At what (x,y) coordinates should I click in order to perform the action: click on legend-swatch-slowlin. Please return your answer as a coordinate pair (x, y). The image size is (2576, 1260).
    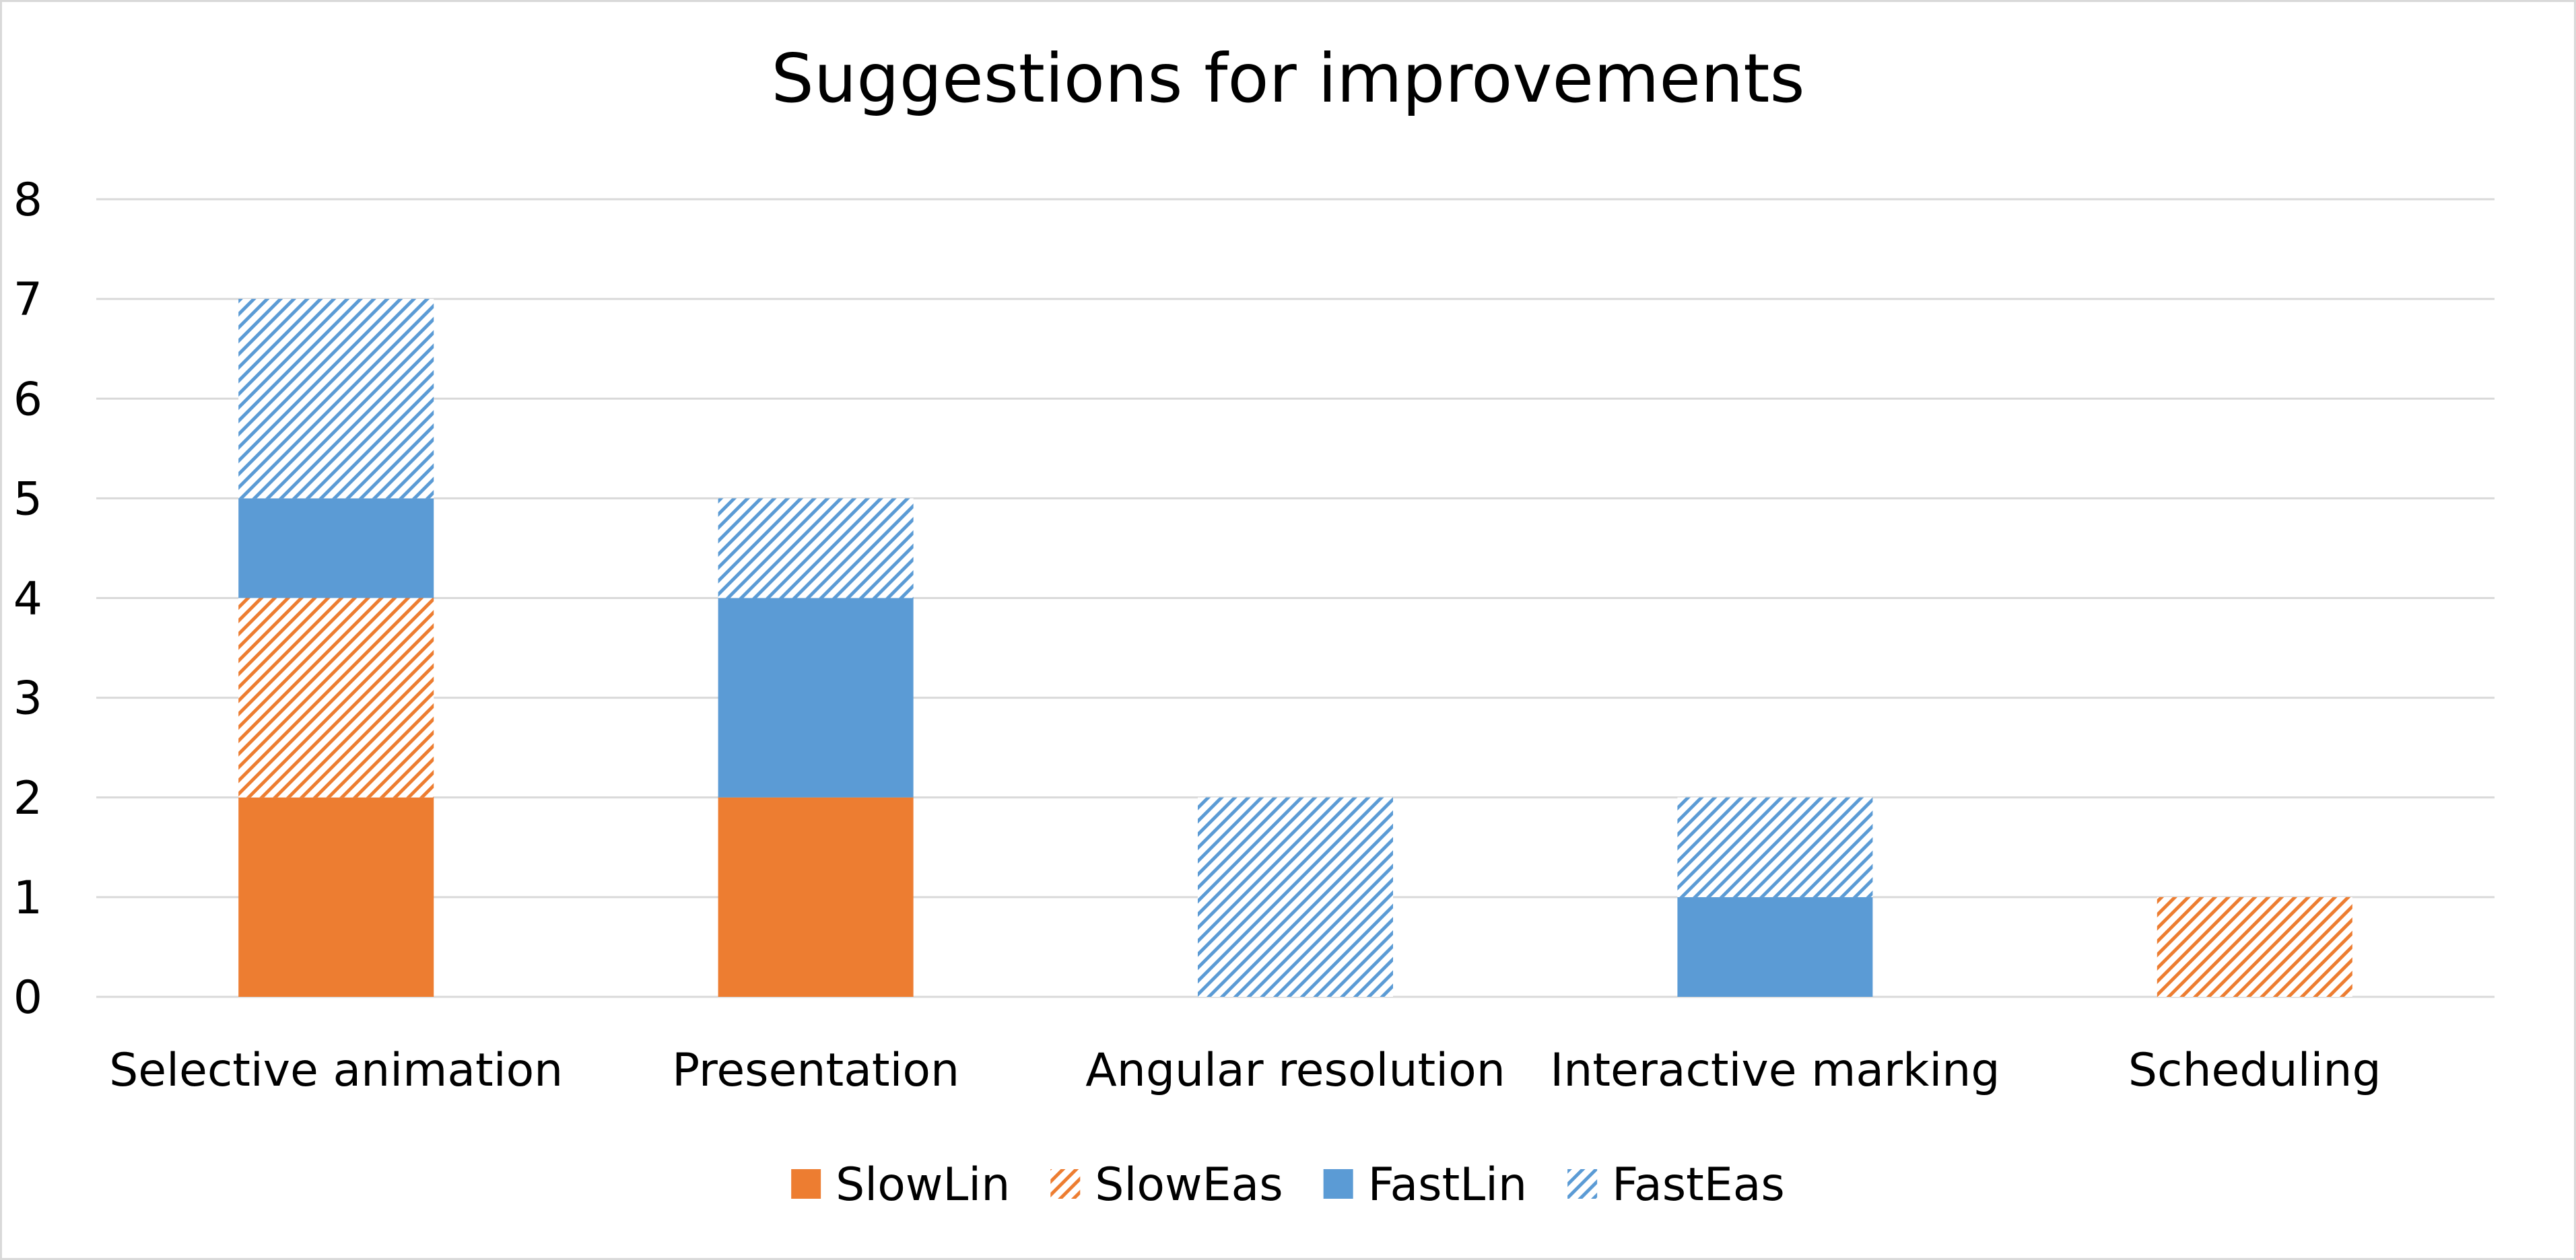
    Looking at the image, I should click on (806, 1184).